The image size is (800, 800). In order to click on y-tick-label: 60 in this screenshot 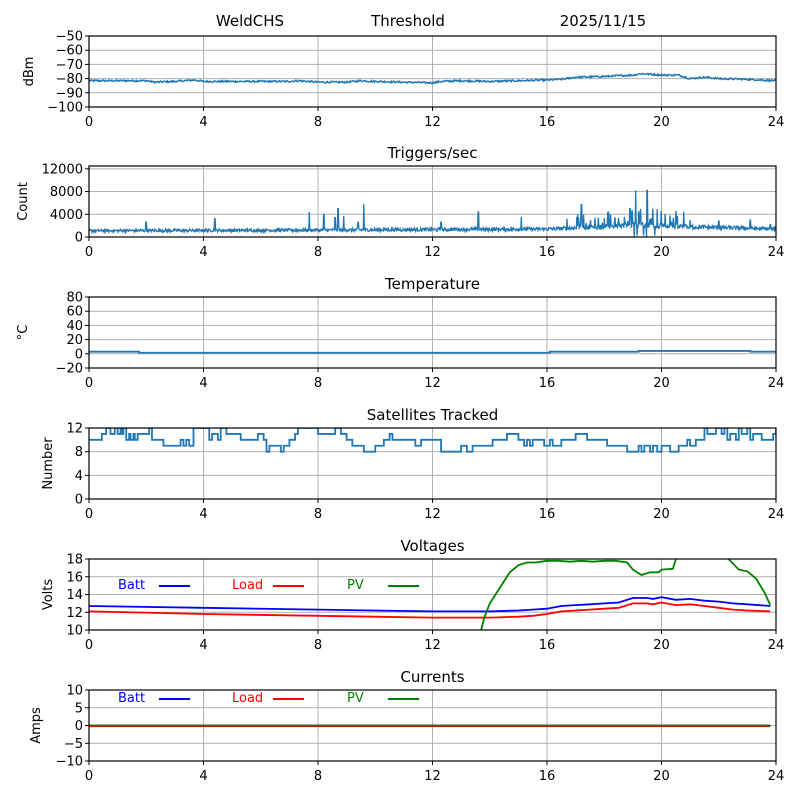, I will do `click(74, 312)`.